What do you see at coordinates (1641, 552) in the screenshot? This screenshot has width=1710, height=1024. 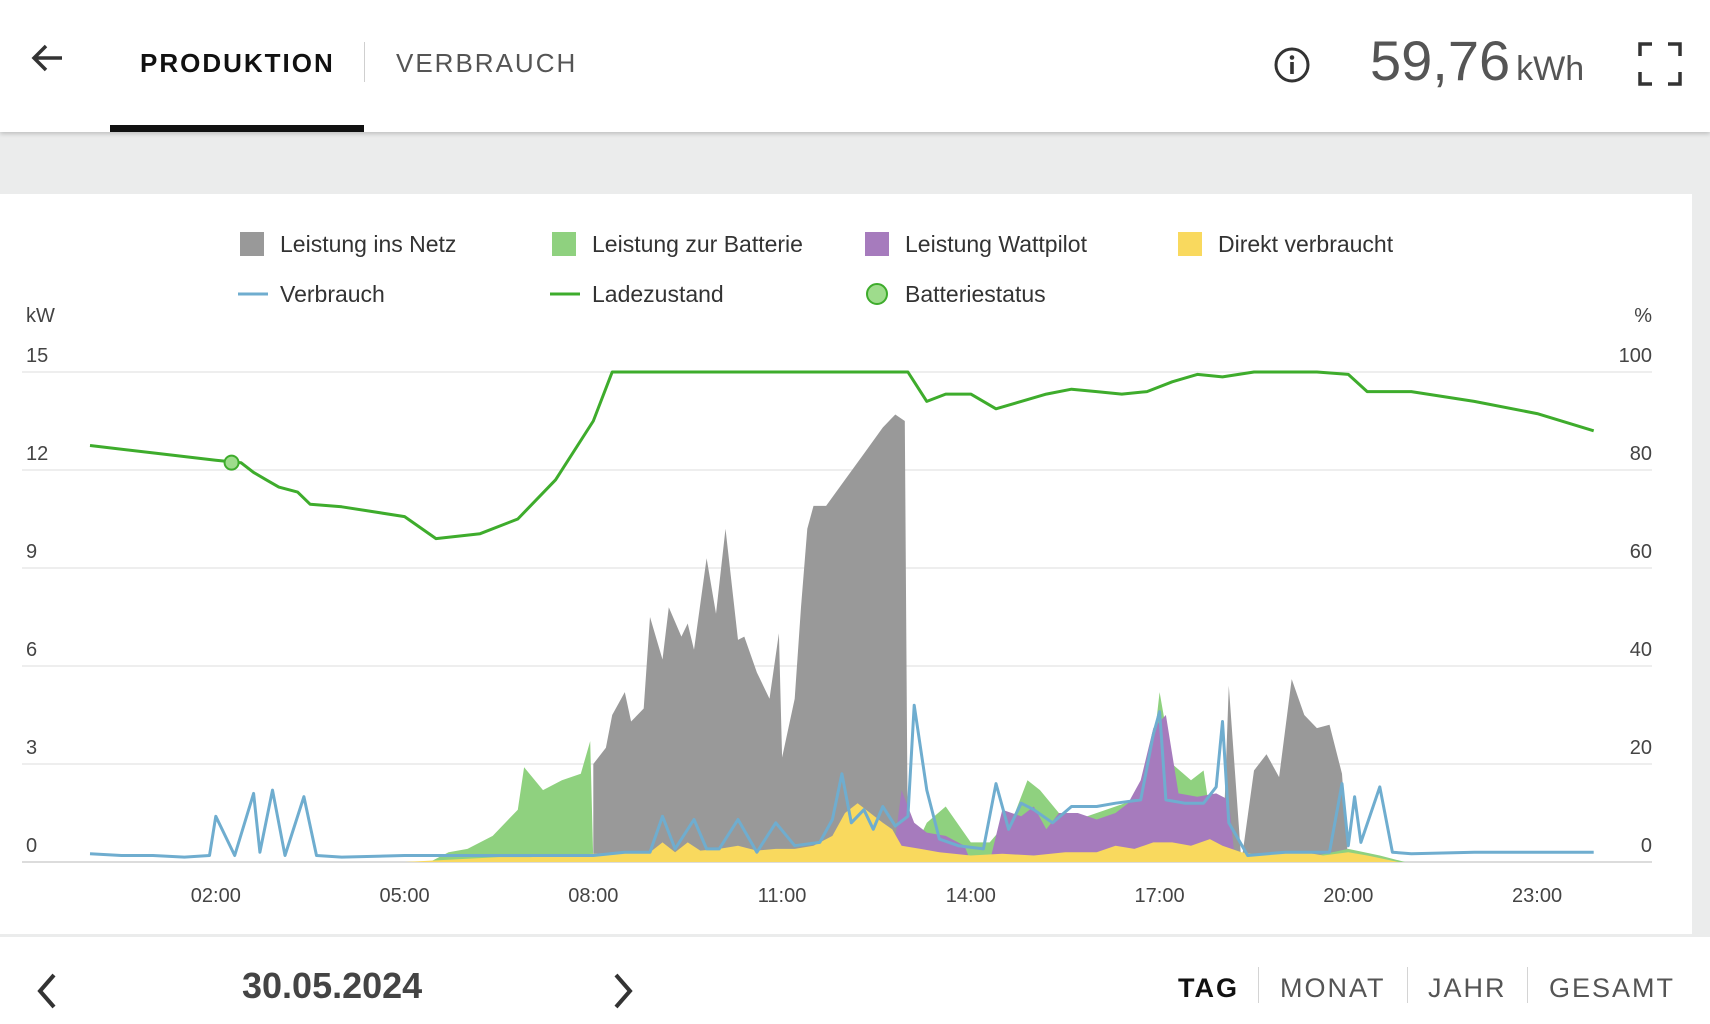 I see `y-right-tick-label: 60` at bounding box center [1641, 552].